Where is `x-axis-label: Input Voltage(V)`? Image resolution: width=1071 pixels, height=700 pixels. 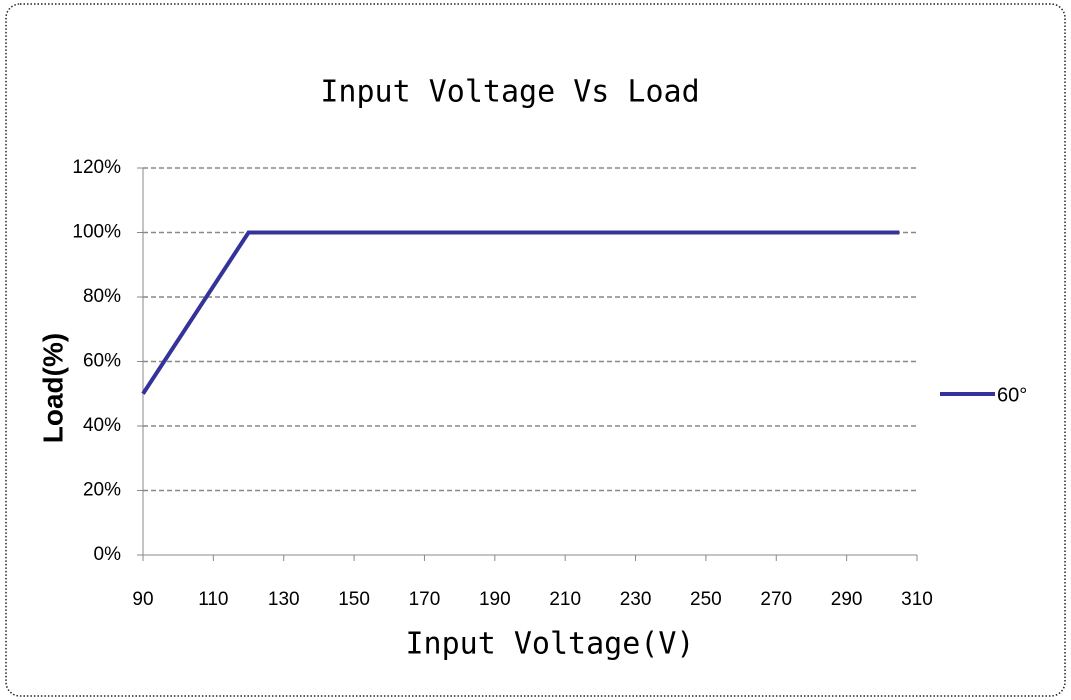 x-axis-label: Input Voltage(V) is located at coordinates (550, 644).